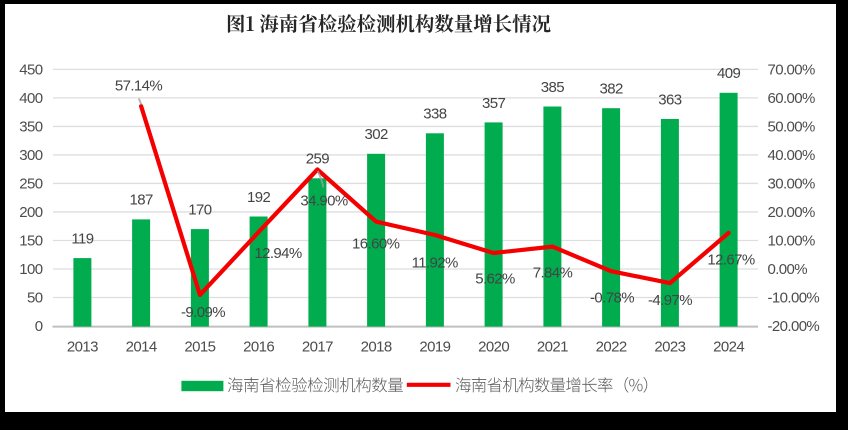  I want to click on svg-text: 119, so click(82, 239).